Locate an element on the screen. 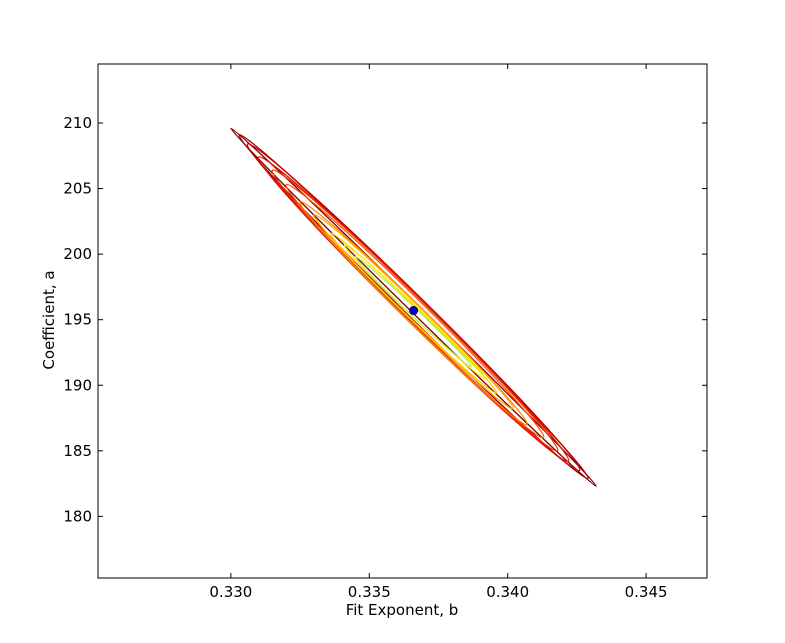  x-axis-label: Fit Exponent, b is located at coordinates (402, 610).